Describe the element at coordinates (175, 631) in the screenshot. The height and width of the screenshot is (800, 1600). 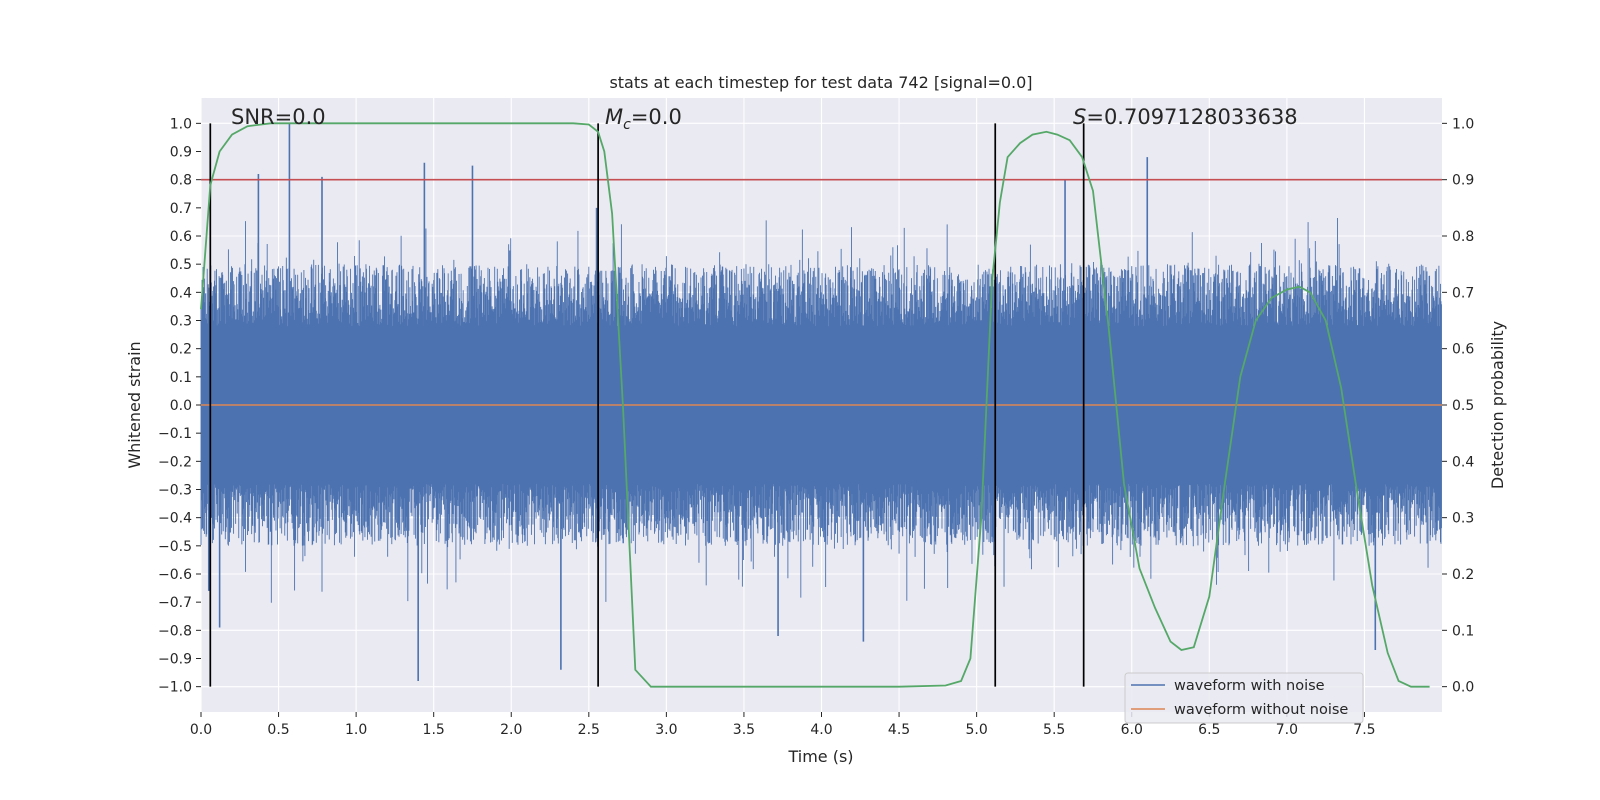
I see `y-tick-label: −0.8` at that location.